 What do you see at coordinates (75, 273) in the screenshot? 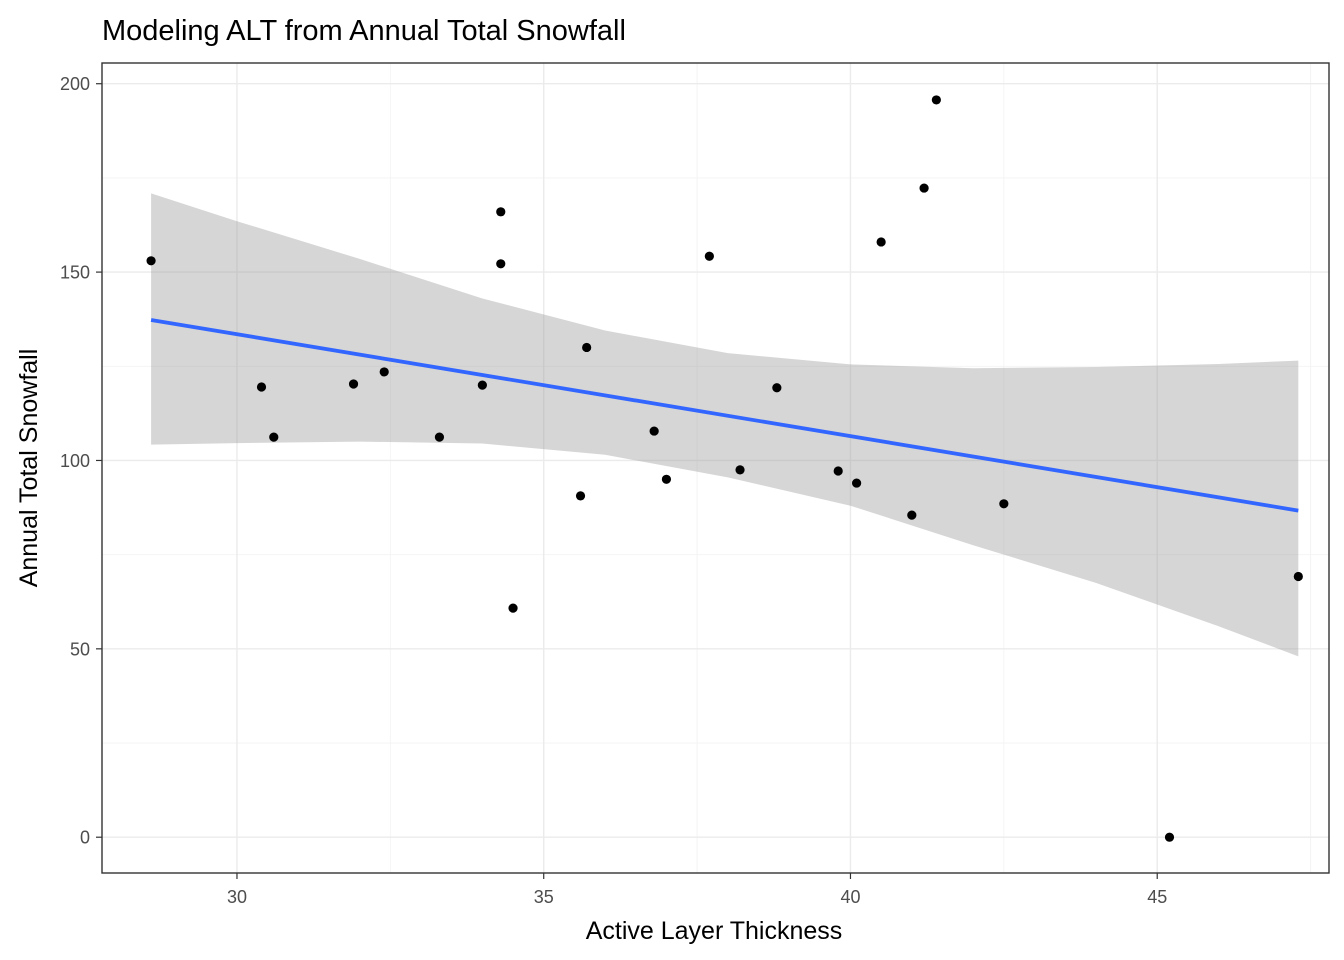
I see `y-tick-label: 150` at bounding box center [75, 273].